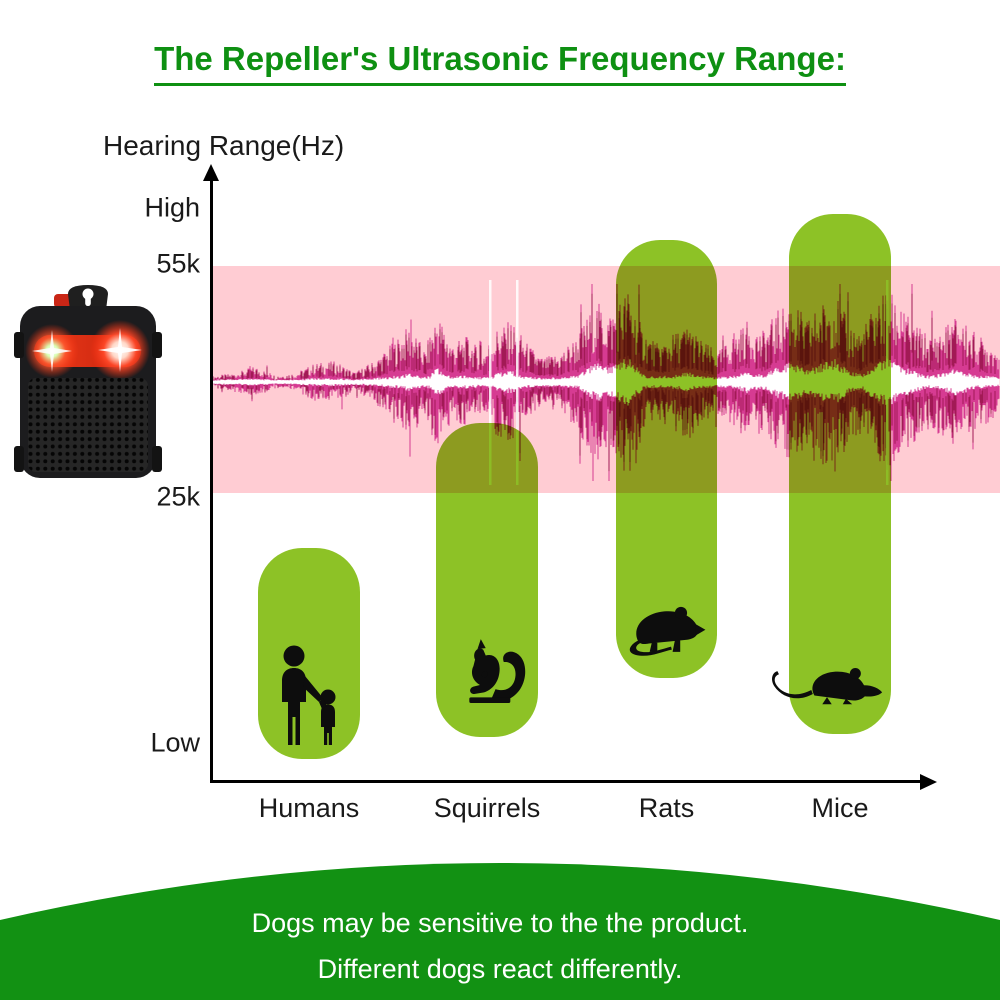 The image size is (1000, 1000). What do you see at coordinates (928, 781) in the screenshot?
I see `x-axis-arrow-icon` at bounding box center [928, 781].